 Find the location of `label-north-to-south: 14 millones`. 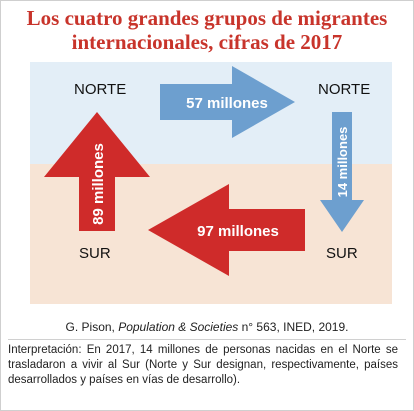

label-north-to-south: 14 millones is located at coordinates (342, 162).